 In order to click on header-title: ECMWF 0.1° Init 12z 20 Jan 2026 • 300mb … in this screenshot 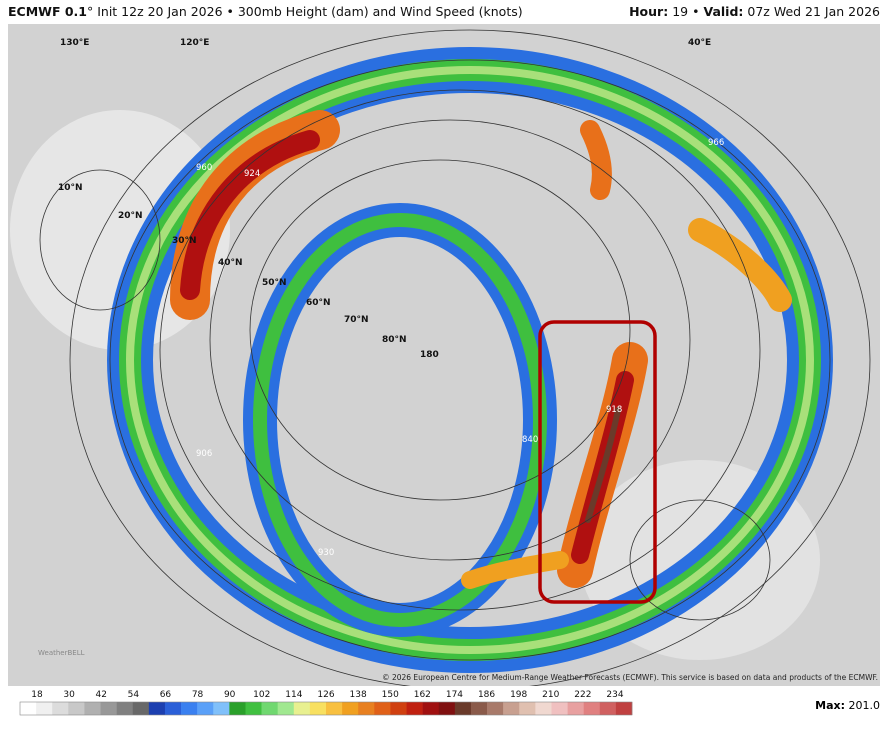, I will do `click(265, 11)`.